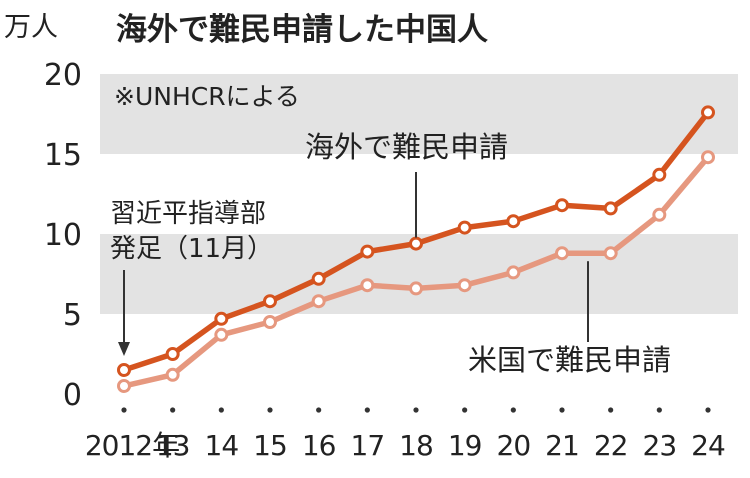 The height and width of the screenshot is (478, 750). Describe the element at coordinates (302, 30) in the screenshot. I see `chart-title: 海外で難民申請した中国人` at that location.